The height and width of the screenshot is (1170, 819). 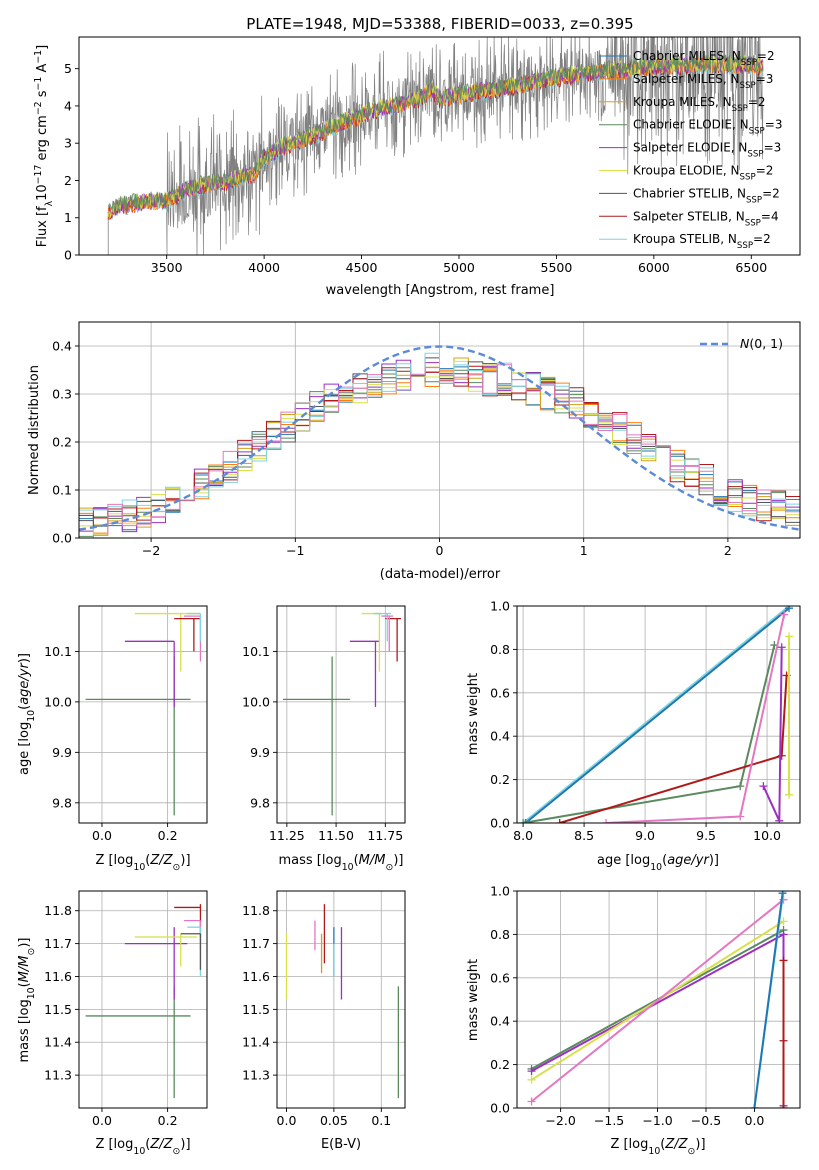 I want to click on x-axis-label: wavelength [Angstrom, rest frame], so click(x=440, y=290).